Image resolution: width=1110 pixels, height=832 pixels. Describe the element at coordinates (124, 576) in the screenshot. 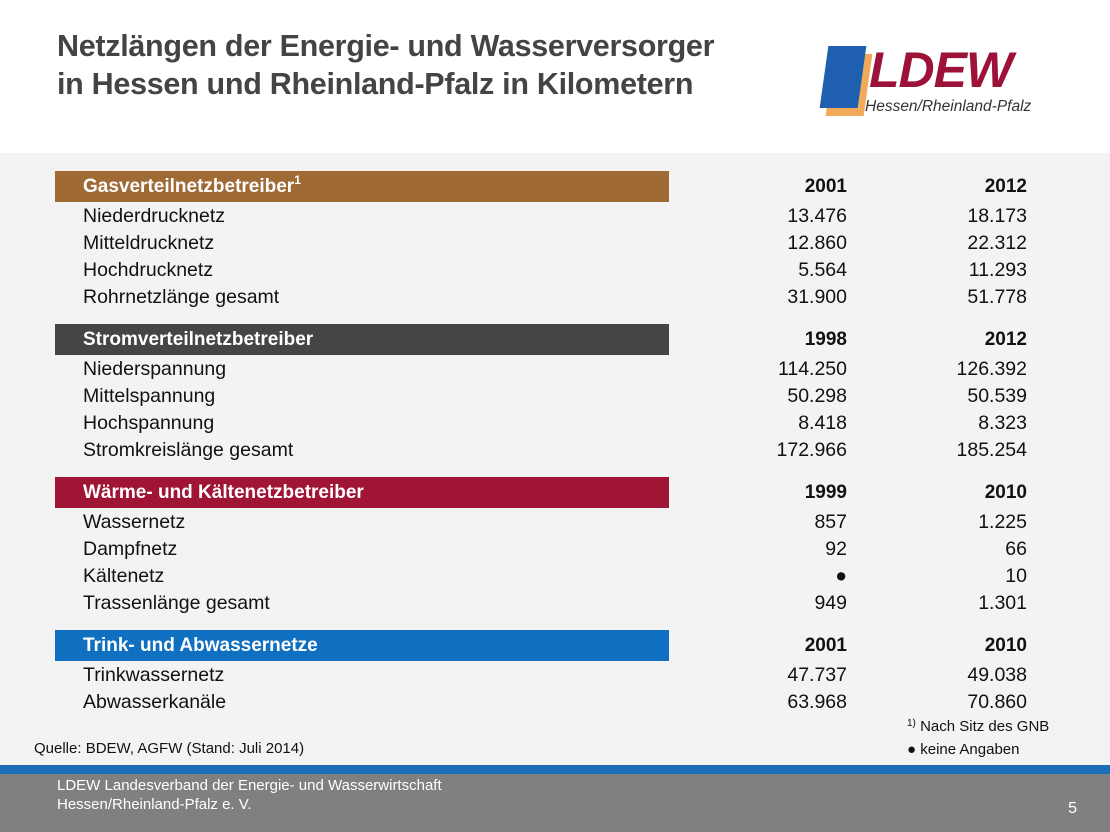

I see `row-label: Kältenetz` at that location.